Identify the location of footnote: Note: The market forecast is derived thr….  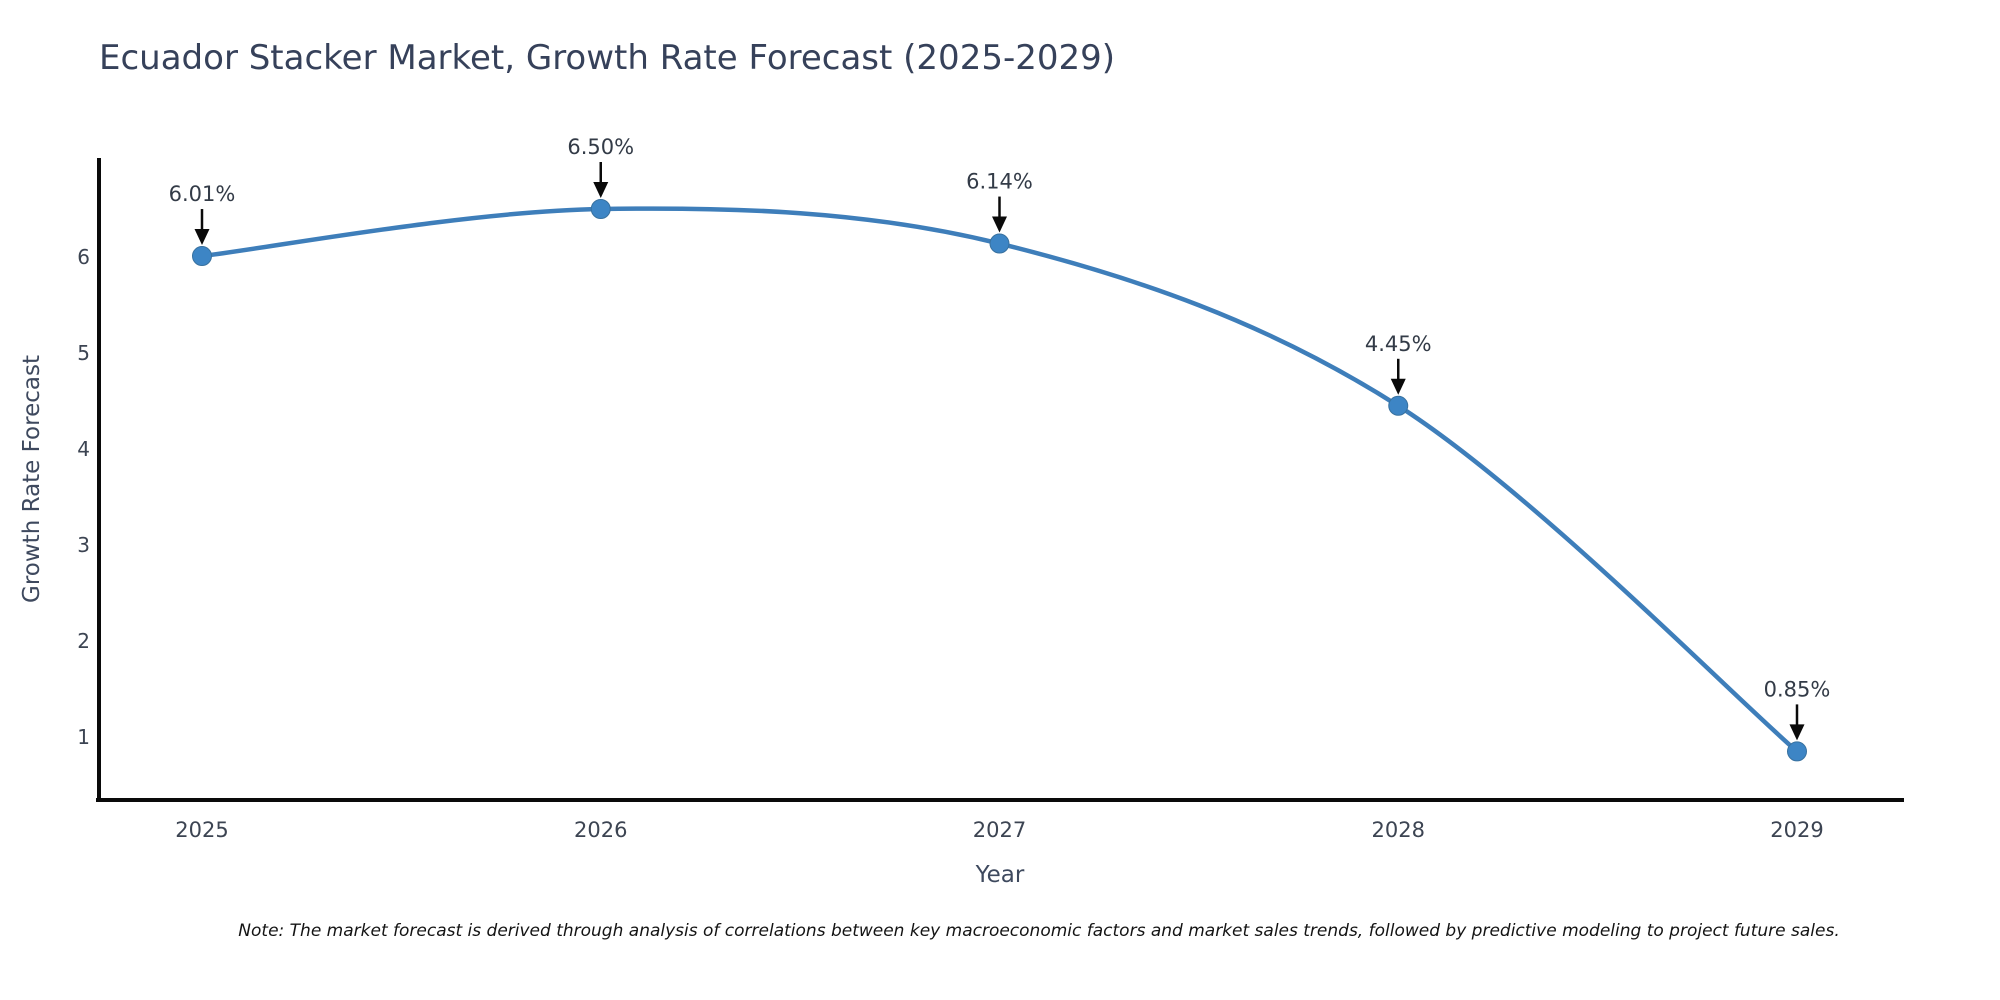
(1039, 931).